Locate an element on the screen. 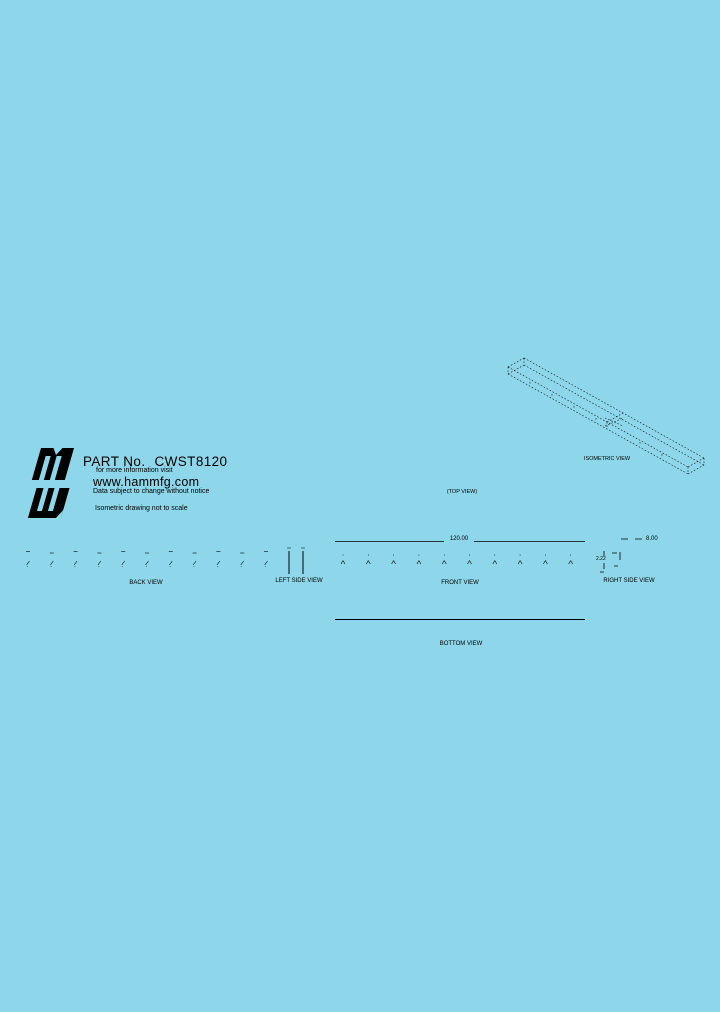 Image resolution: width=720 pixels, height=1012 pixels. info-note: for more information visit is located at coordinates (134, 470).